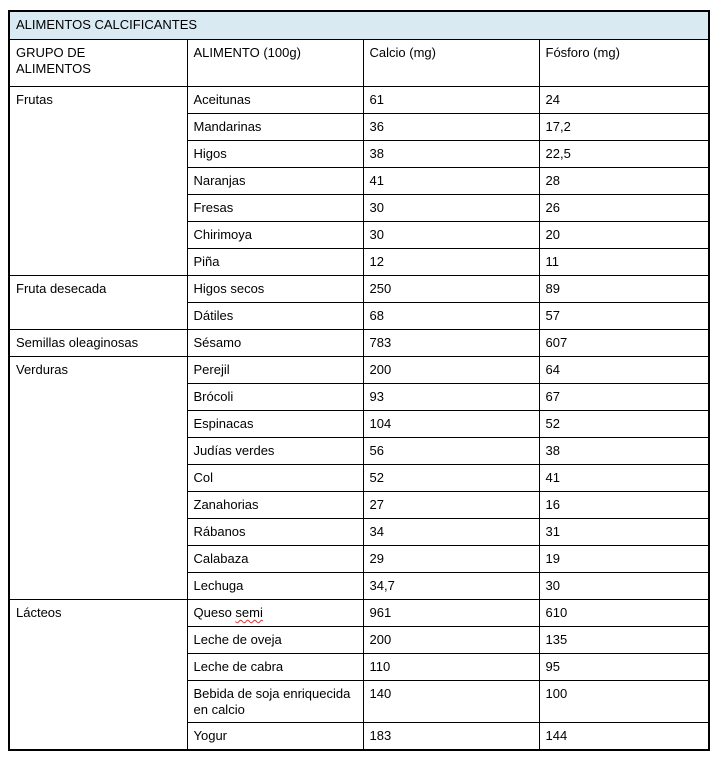  What do you see at coordinates (275, 667) in the screenshot?
I see `food-cell: Leche de cabra` at bounding box center [275, 667].